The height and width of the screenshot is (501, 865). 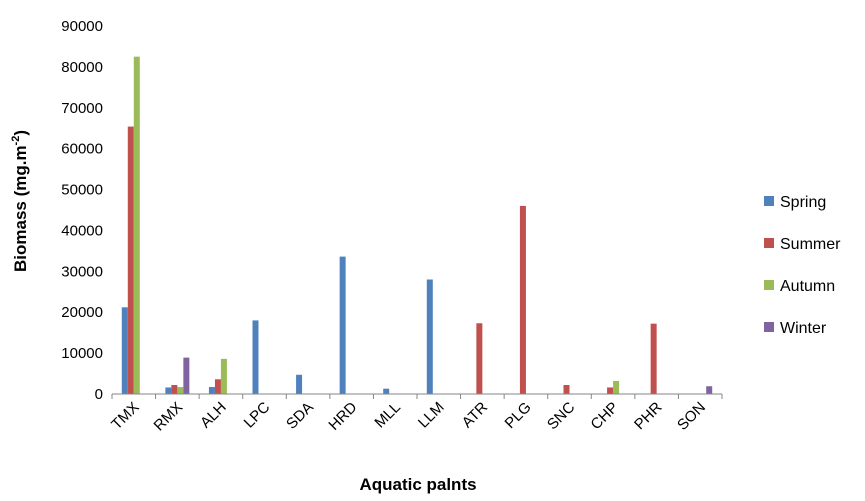 What do you see at coordinates (82, 26) in the screenshot?
I see `y-tick-label: 90000` at bounding box center [82, 26].